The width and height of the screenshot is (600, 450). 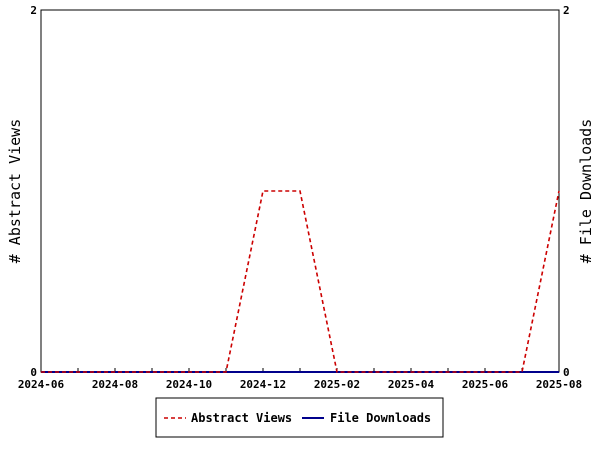 I want to click on legend-box, so click(x=299, y=417).